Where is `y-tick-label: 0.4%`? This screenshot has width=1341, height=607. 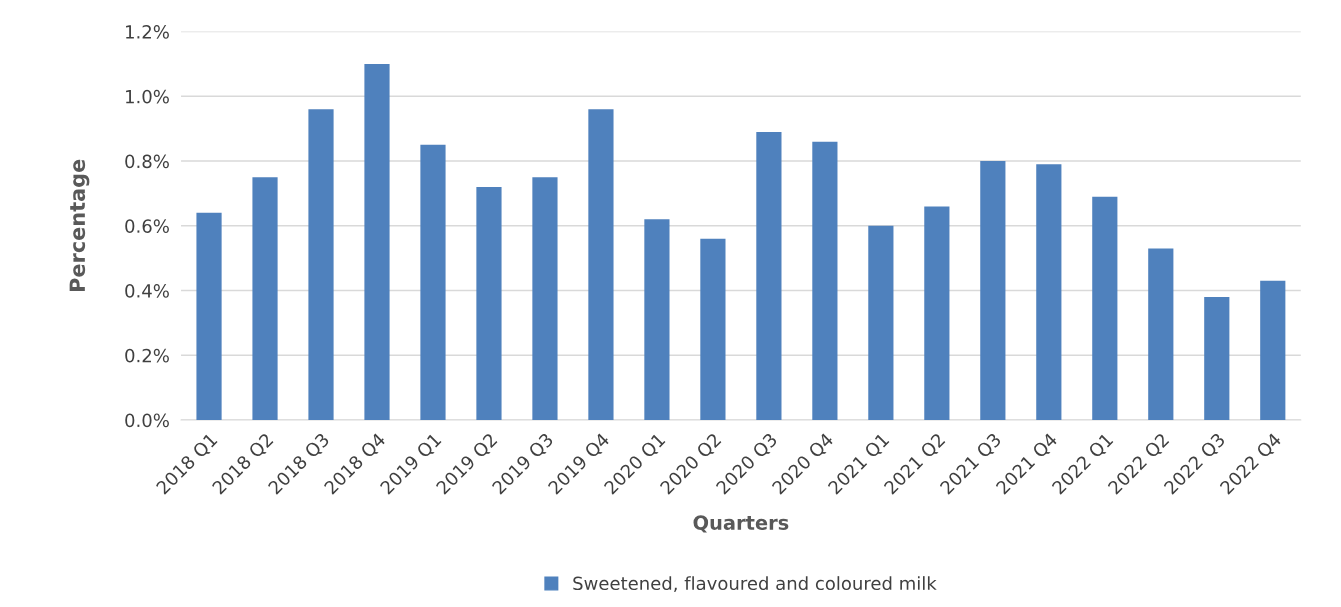
y-tick-label: 0.4% is located at coordinates (147, 291).